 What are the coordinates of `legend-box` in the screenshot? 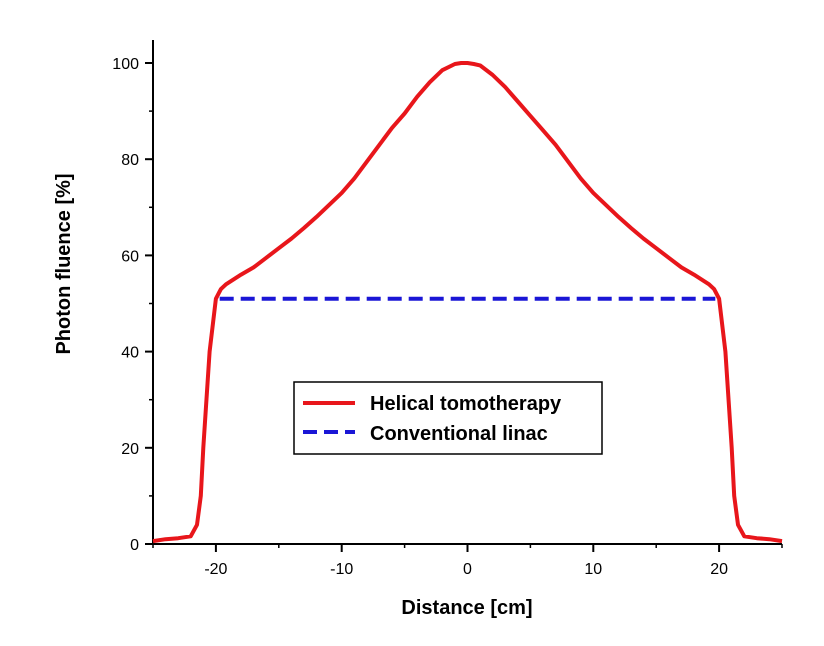 It's located at (448, 418).